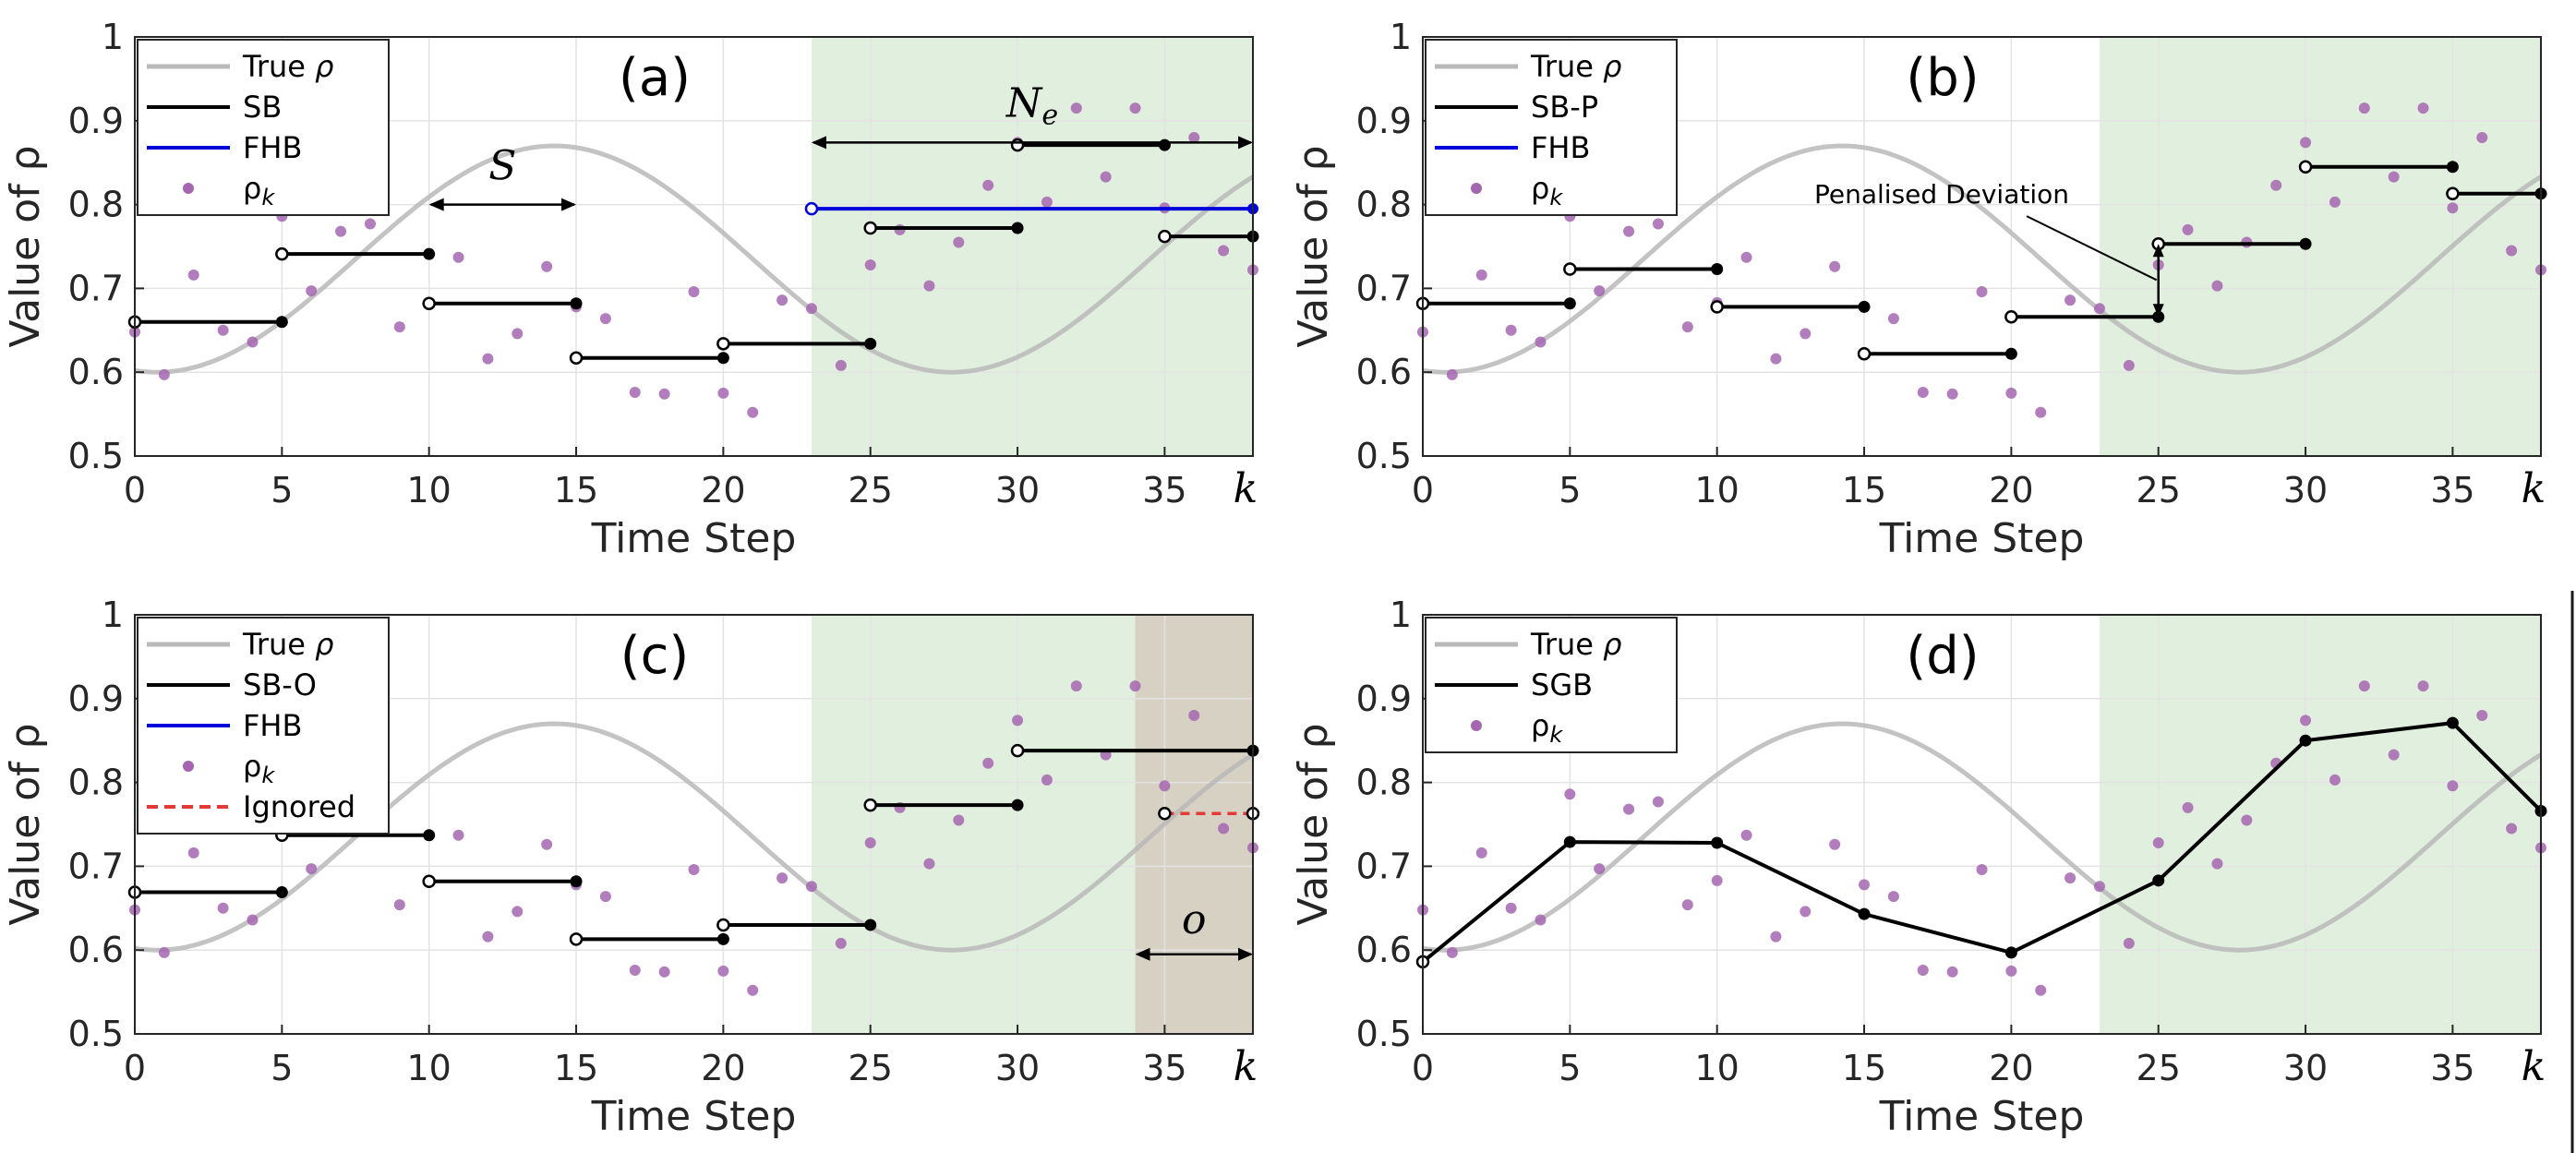 This screenshot has height=1153, width=2576. I want to click on annotation-arrow-head-left, so click(818, 143).